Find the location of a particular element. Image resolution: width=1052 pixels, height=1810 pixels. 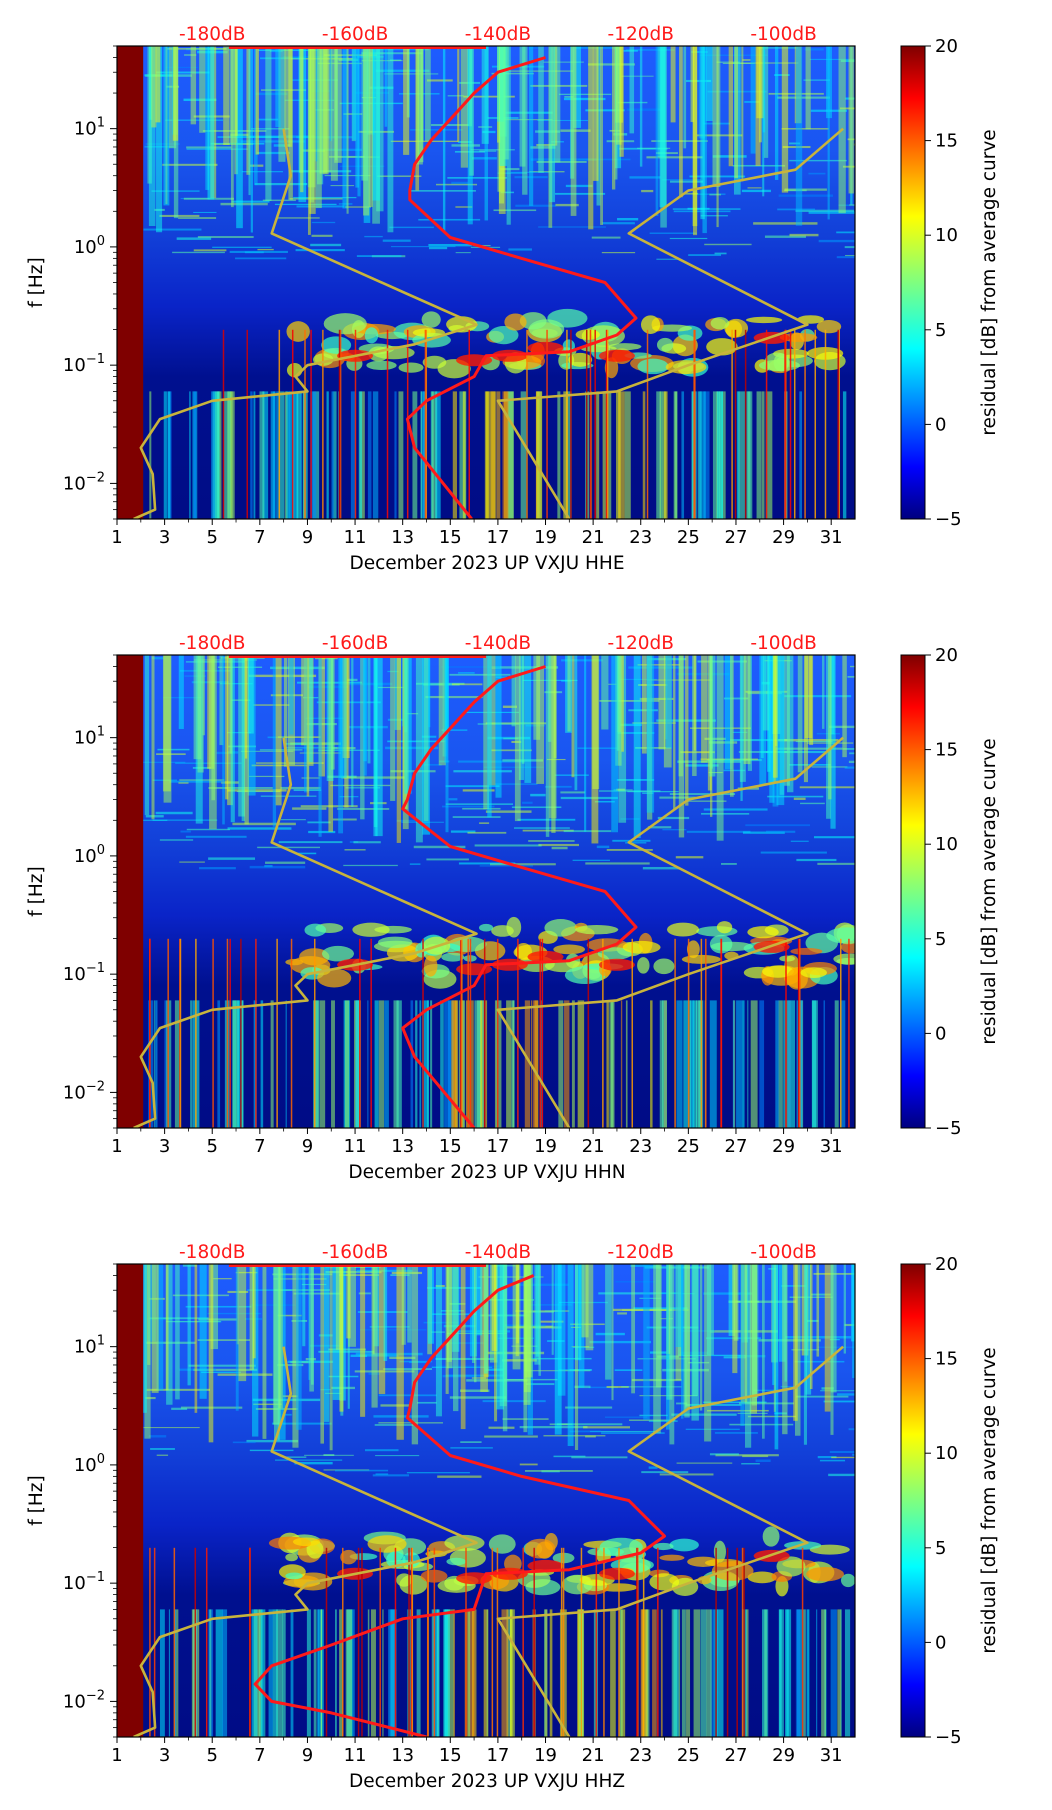

x-tick-label: 13 is located at coordinates (402, 1755).